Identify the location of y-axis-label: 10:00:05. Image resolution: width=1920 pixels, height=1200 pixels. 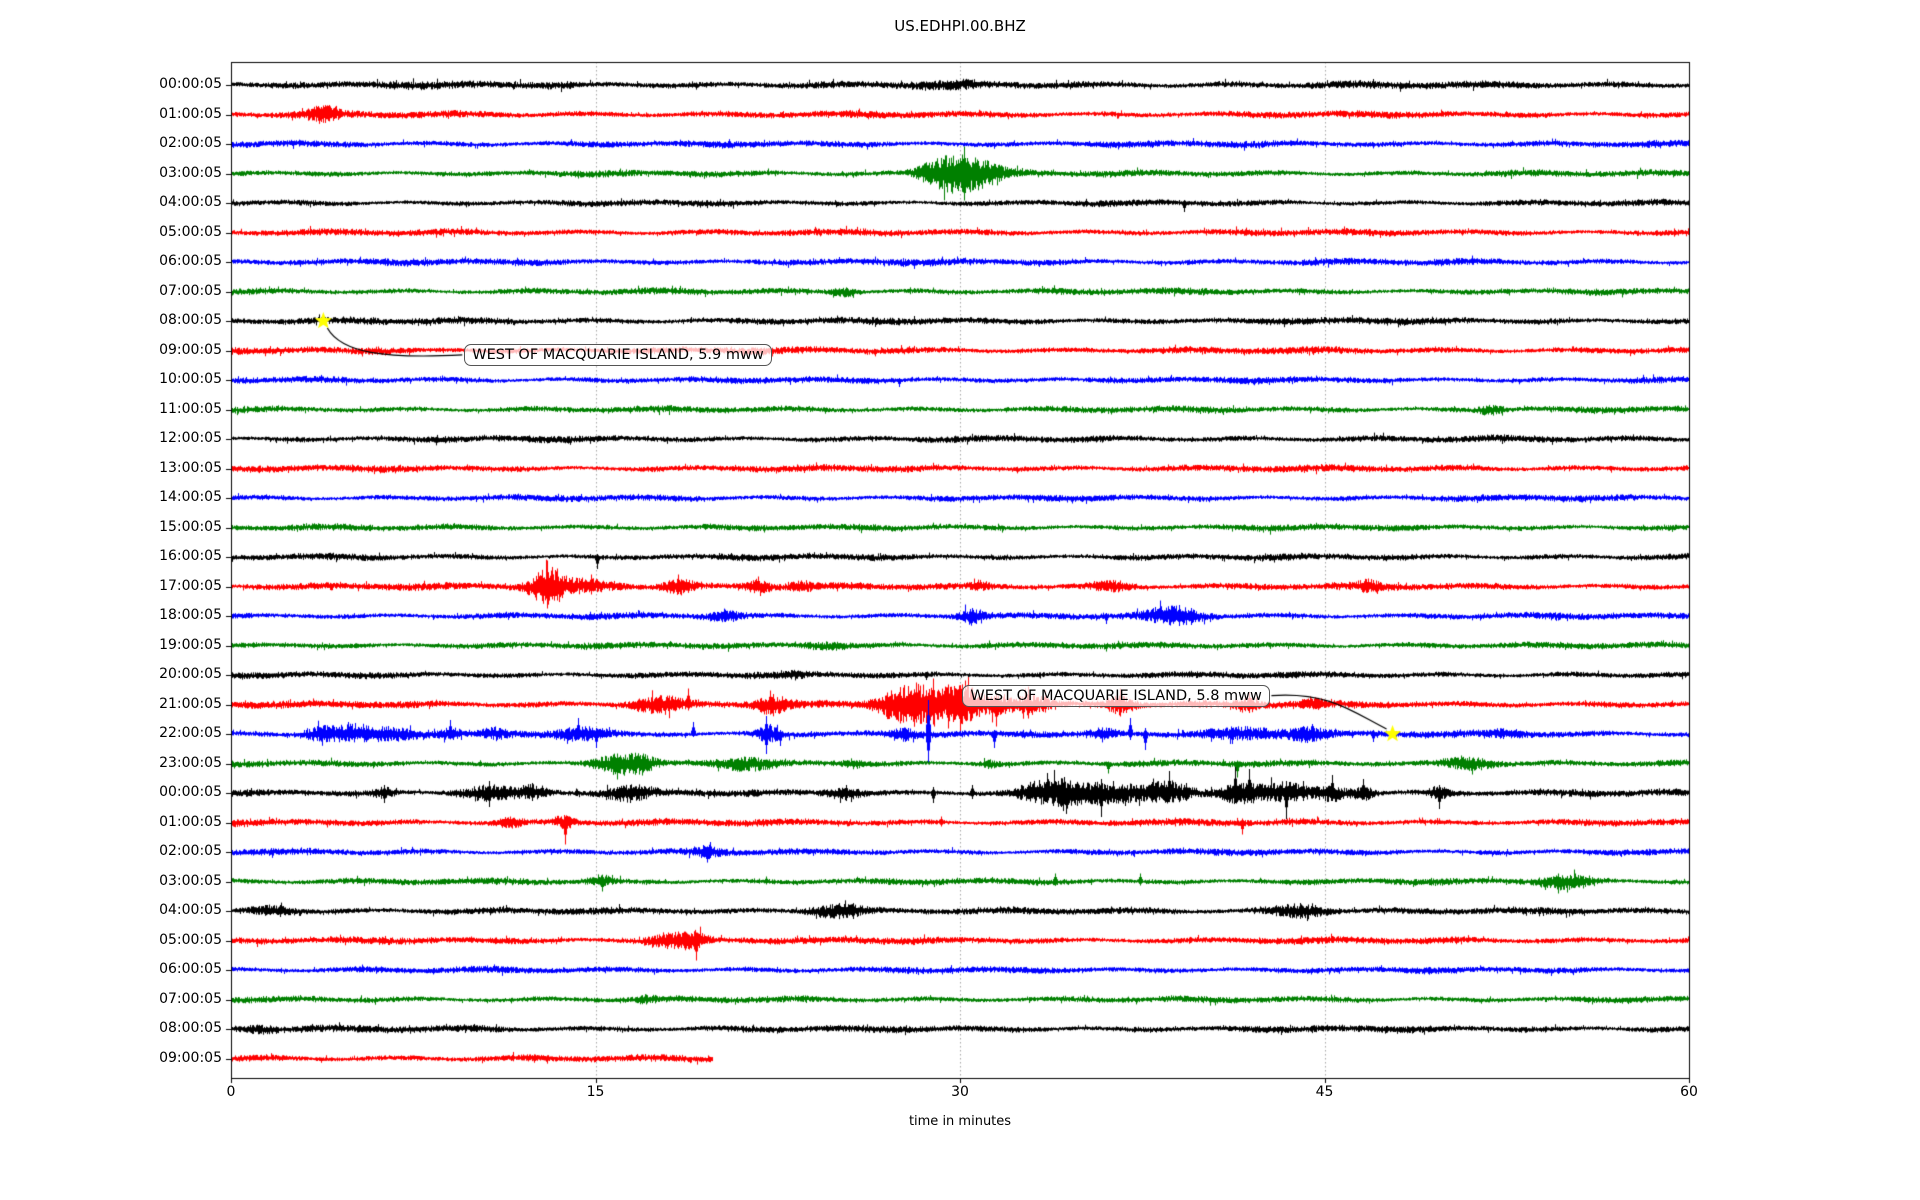
(190, 379).